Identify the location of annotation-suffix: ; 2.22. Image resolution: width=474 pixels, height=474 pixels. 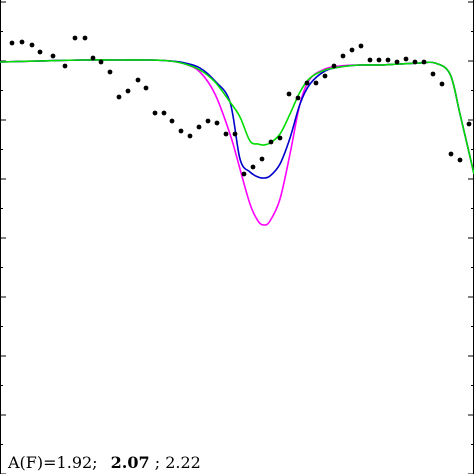
(178, 462).